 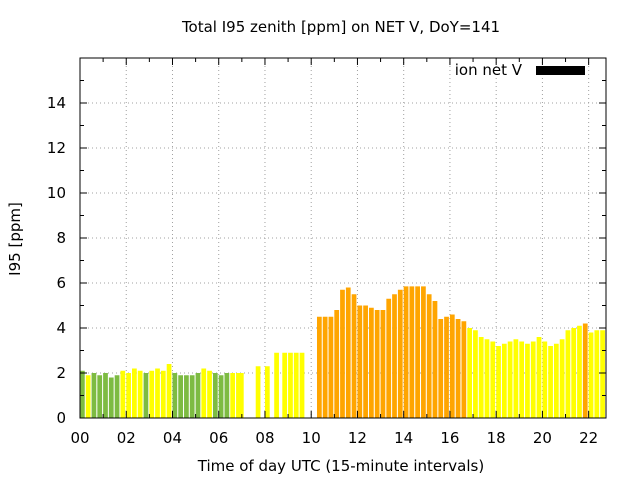 I want to click on x-tick-label: 08, so click(x=264, y=438).